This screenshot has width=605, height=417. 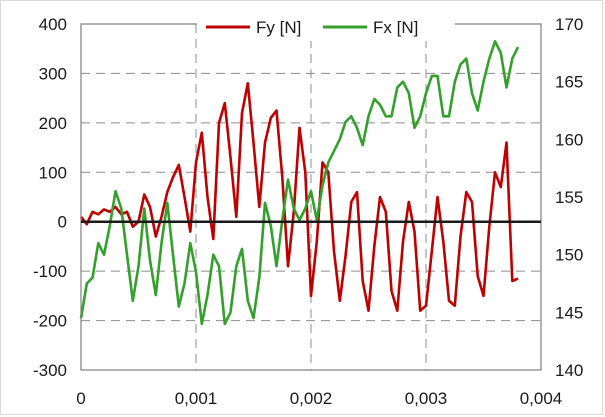 I want to click on x-tick-label: 0,002, so click(x=311, y=398).